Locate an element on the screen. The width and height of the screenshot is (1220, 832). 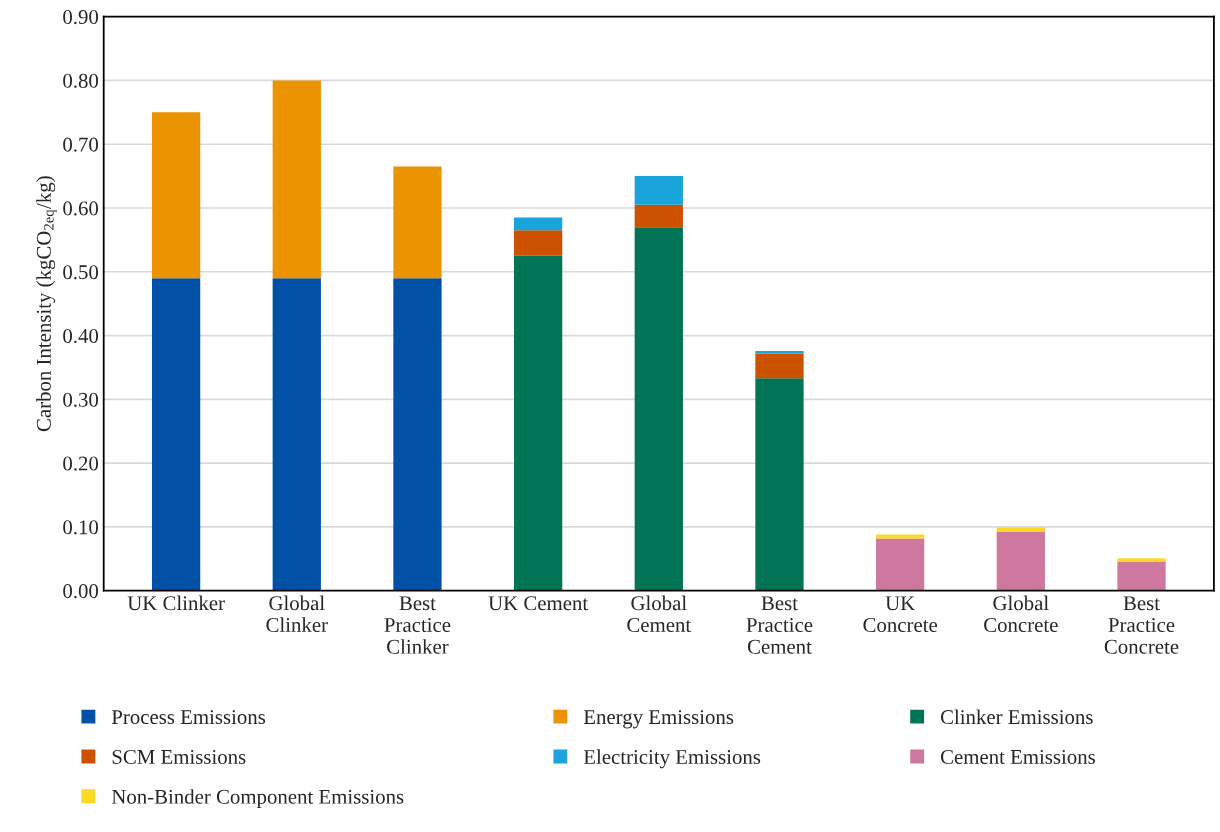
legend-label: Process Emissions is located at coordinates (188, 717).